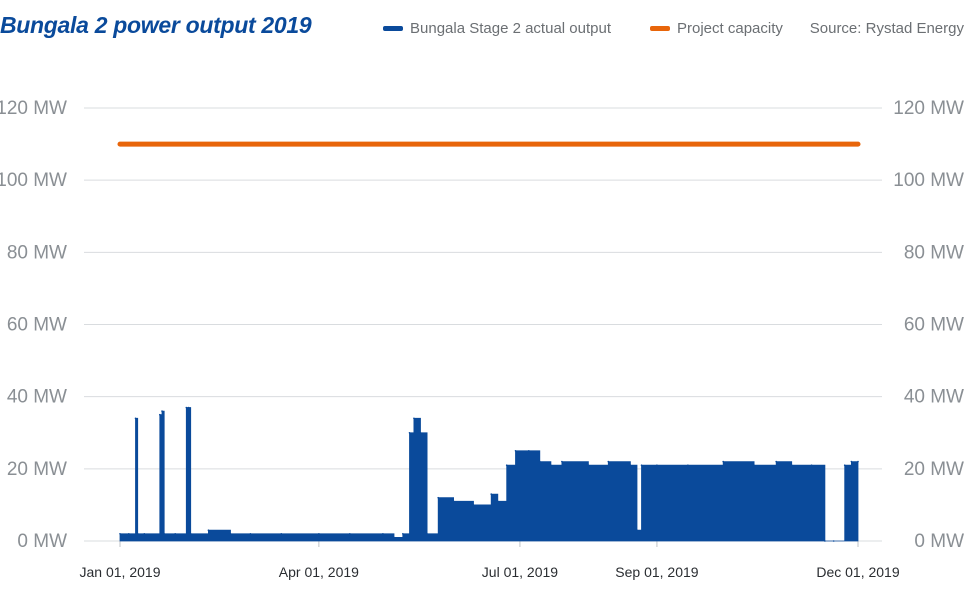 This screenshot has width=964, height=611. Describe the element at coordinates (37, 252) in the screenshot. I see `y-tick-label-left: 80 MW` at that location.